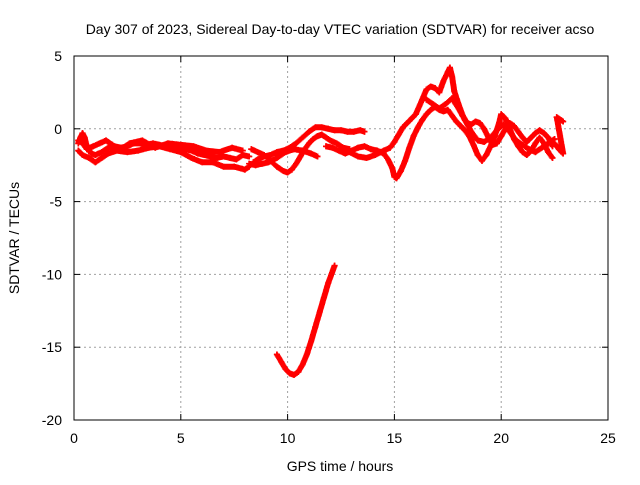 Image resolution: width=640 pixels, height=485 pixels. I want to click on series-track-b, so click(164, 158).